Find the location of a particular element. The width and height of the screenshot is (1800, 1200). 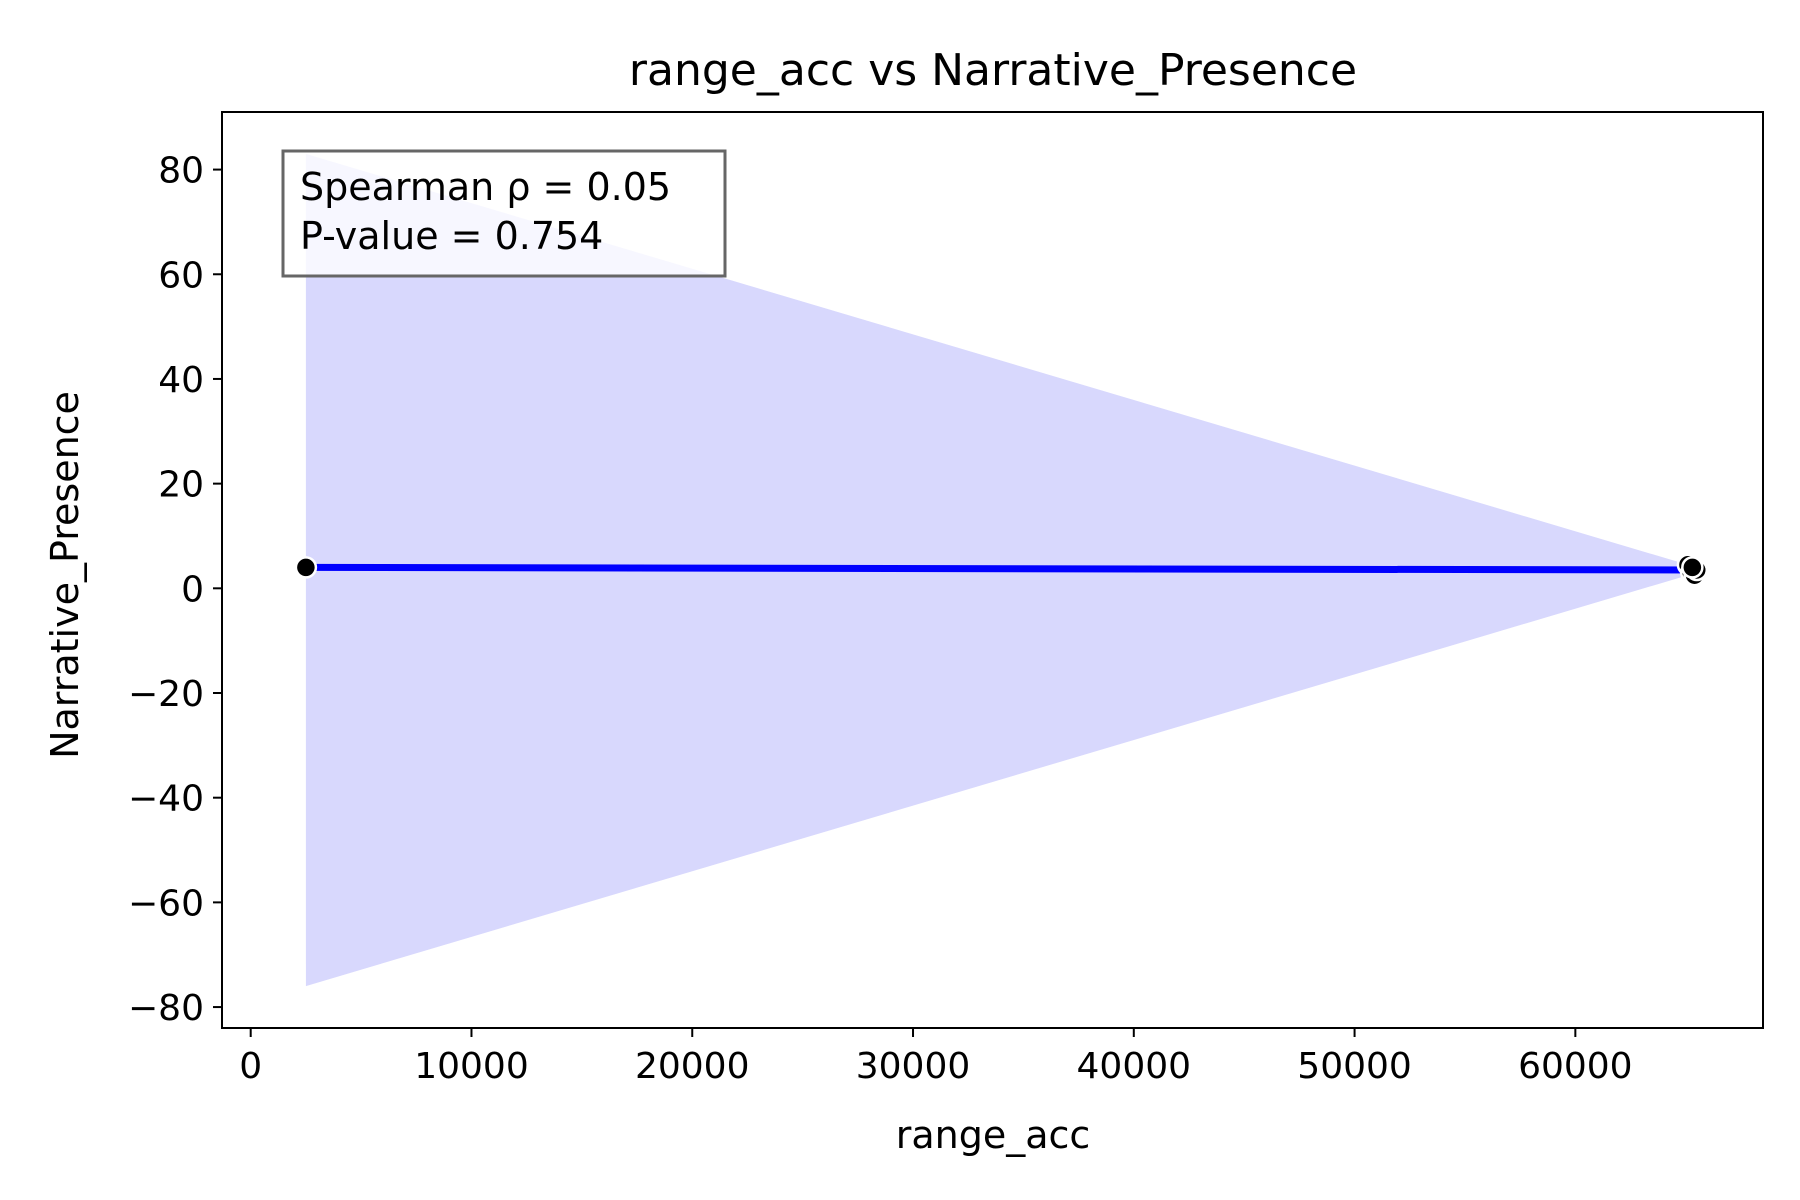

y-tick-label: 60 is located at coordinates (181, 275).